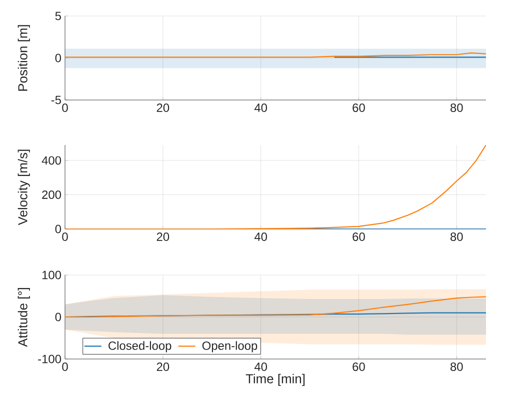  What do you see at coordinates (230, 346) in the screenshot?
I see `legend-label: Open-loop` at bounding box center [230, 346].